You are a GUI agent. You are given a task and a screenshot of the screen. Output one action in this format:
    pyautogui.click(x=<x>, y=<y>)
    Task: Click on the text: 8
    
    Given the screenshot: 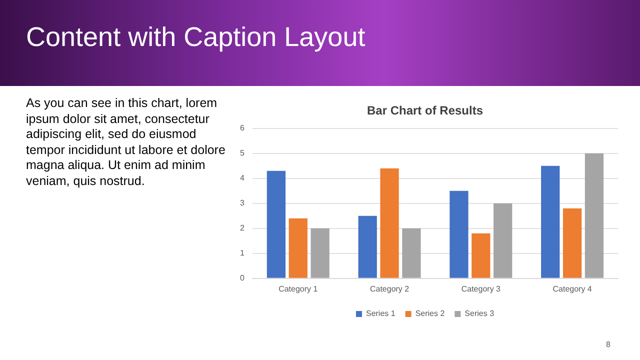 What is the action you would take?
    pyautogui.click(x=608, y=344)
    